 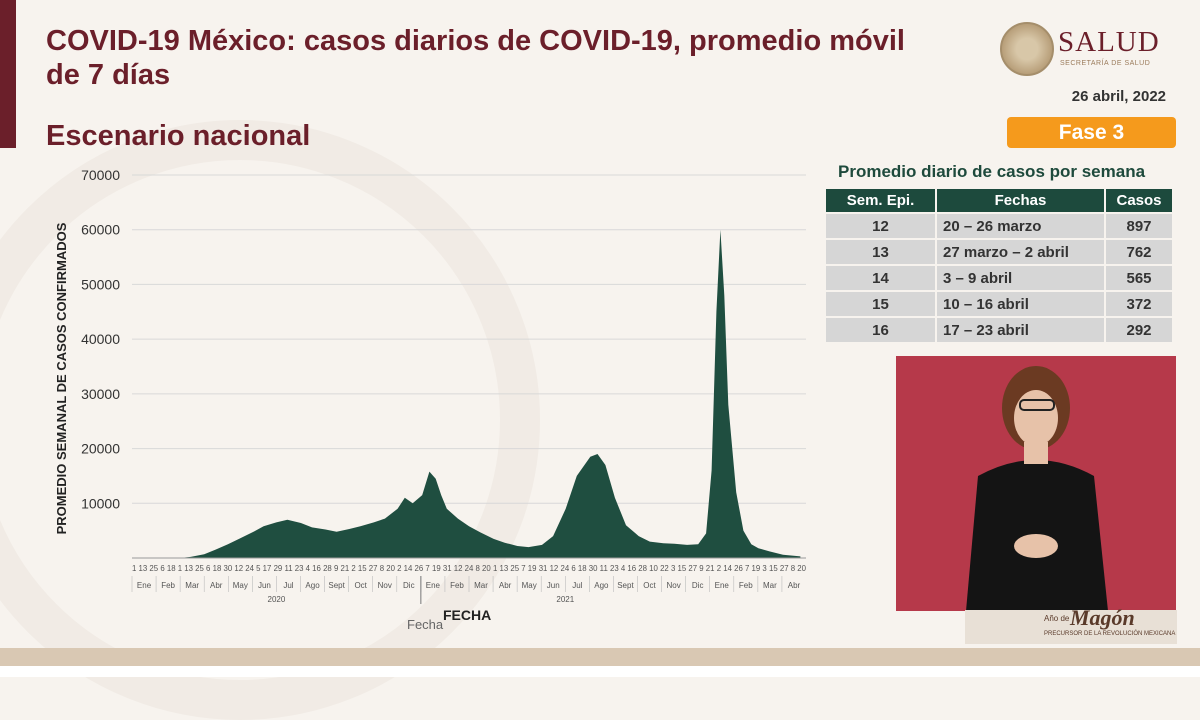 I want to click on salud-logo-subtext: SECRETARÍA DE SALUD, so click(x=1105, y=63).